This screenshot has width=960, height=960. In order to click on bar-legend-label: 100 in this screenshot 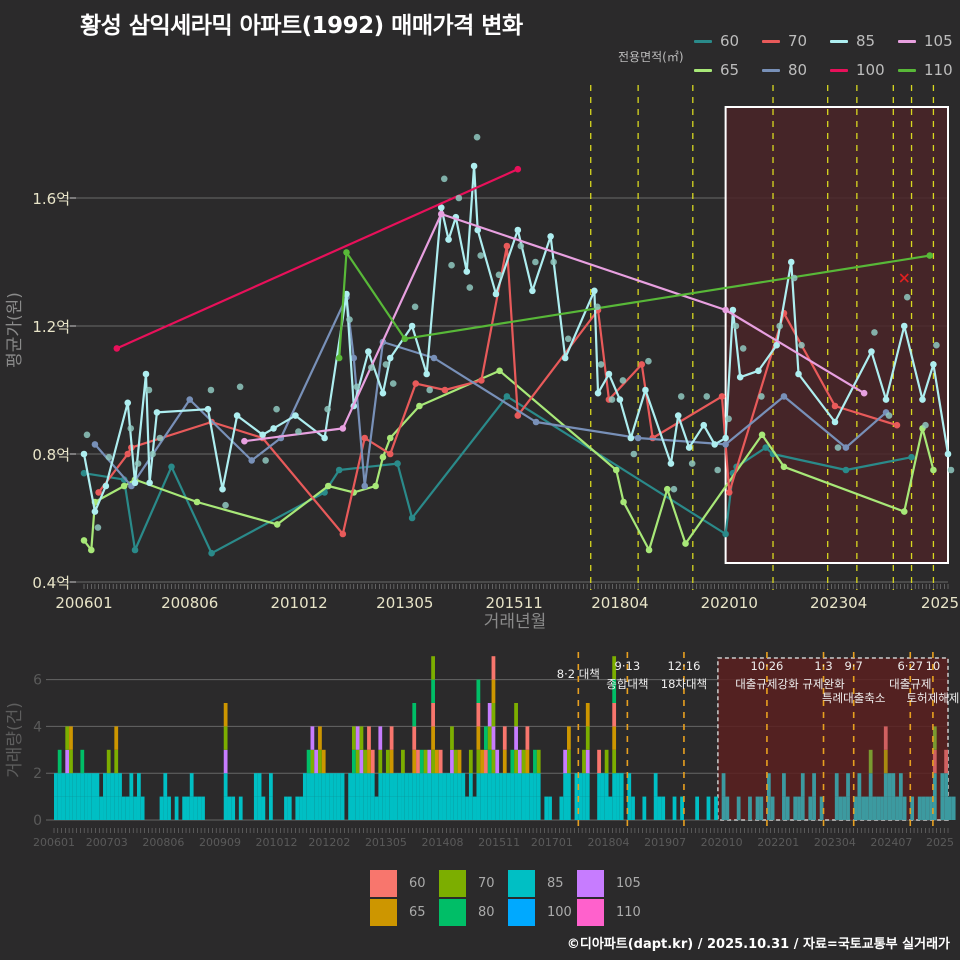, I will do `click(559, 912)`.